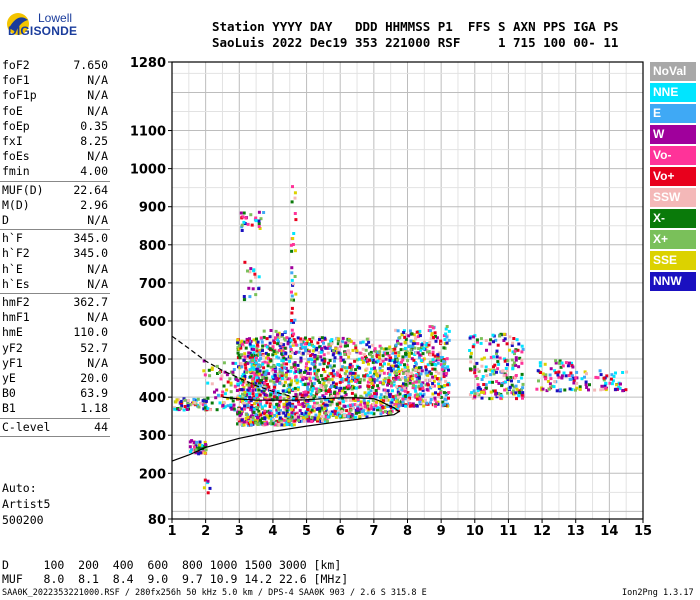 The width and height of the screenshot is (700, 600). Describe the element at coordinates (55, 220) in the screenshot. I see `param-row: D N/A` at that location.